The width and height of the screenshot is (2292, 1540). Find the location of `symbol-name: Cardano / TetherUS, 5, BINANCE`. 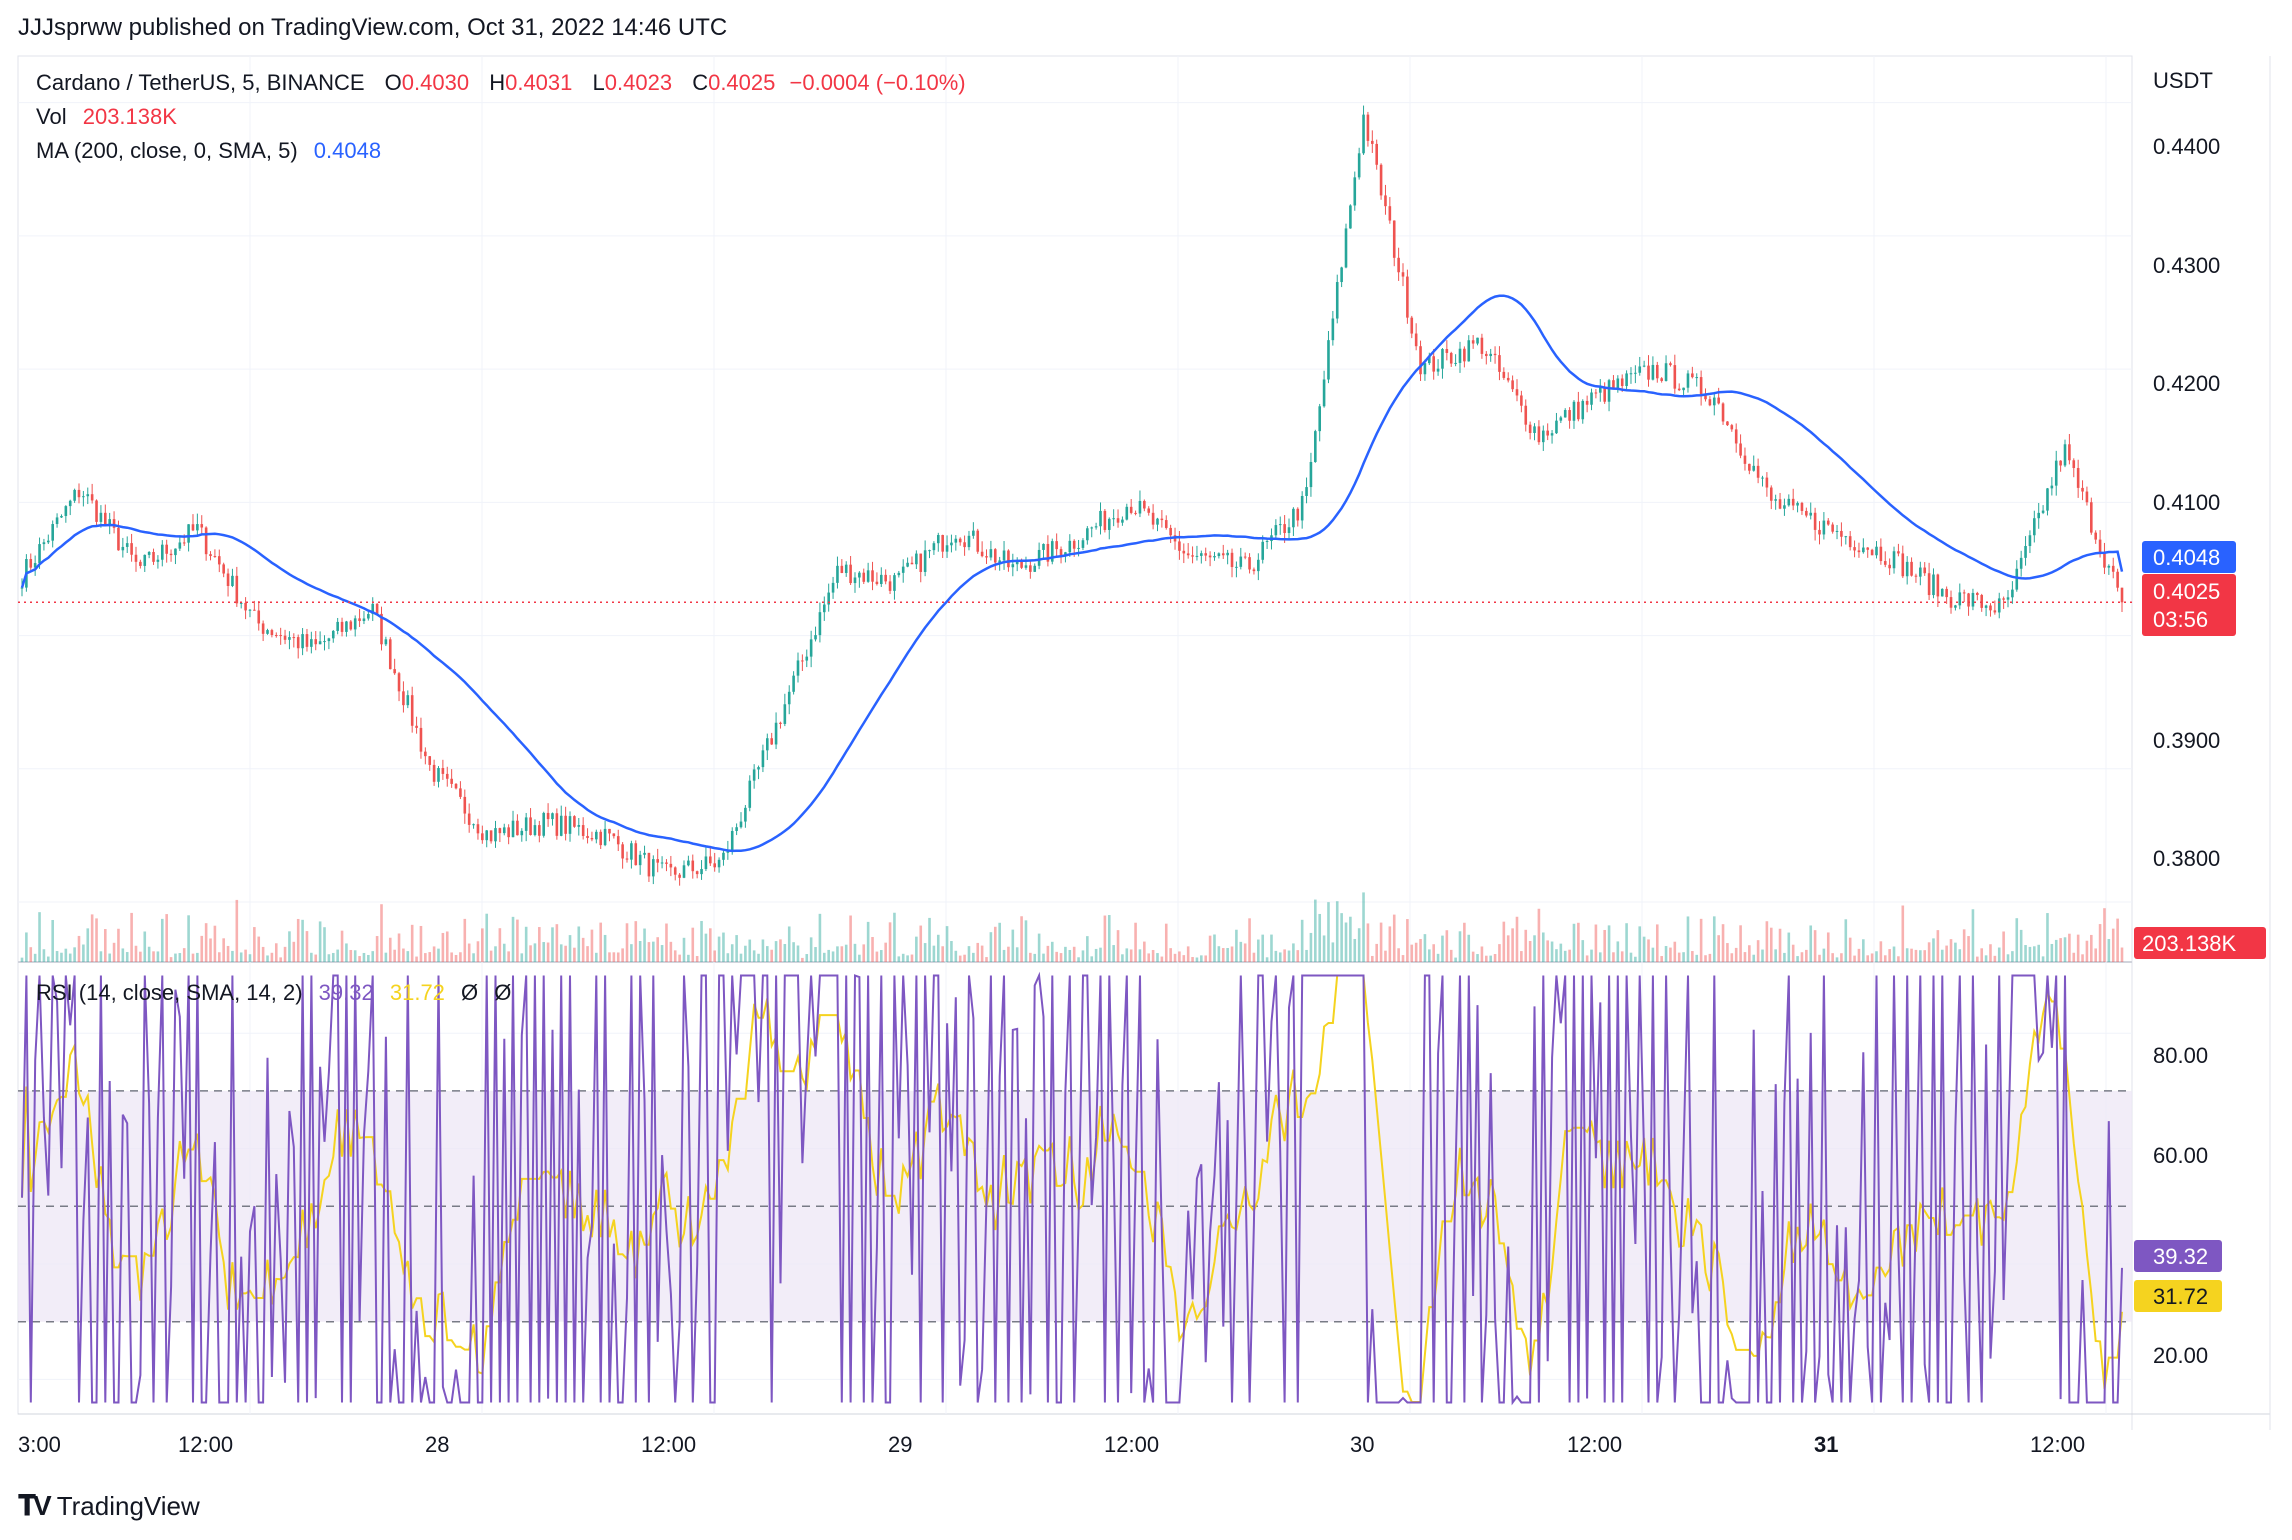

symbol-name: Cardano / TetherUS, 5, BINANCE is located at coordinates (200, 82).